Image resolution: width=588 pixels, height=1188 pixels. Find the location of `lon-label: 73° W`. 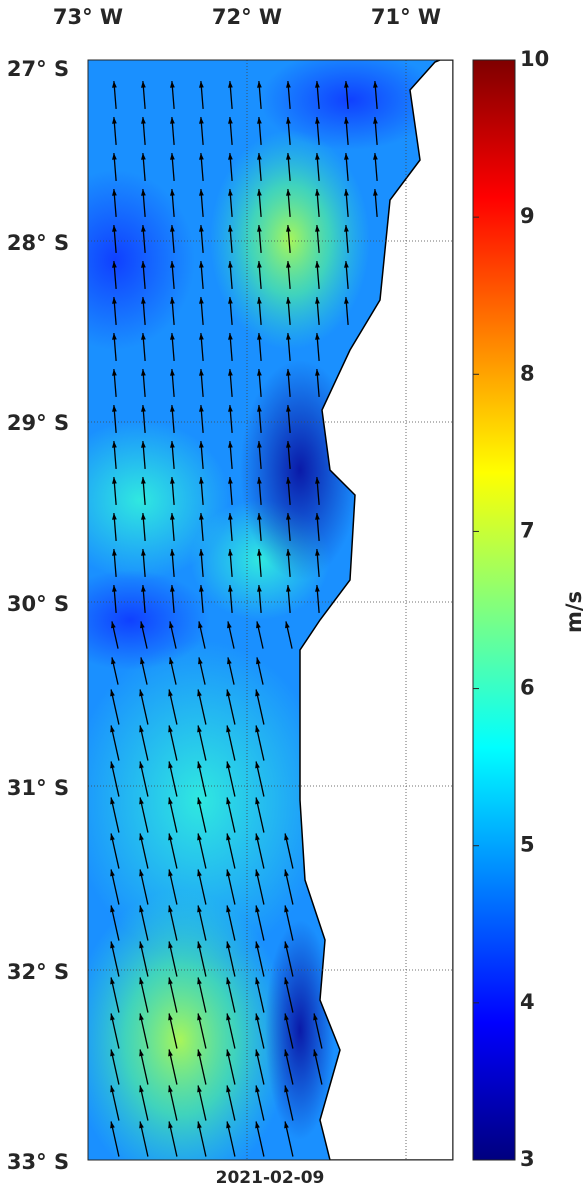

lon-label: 73° W is located at coordinates (88, 17).